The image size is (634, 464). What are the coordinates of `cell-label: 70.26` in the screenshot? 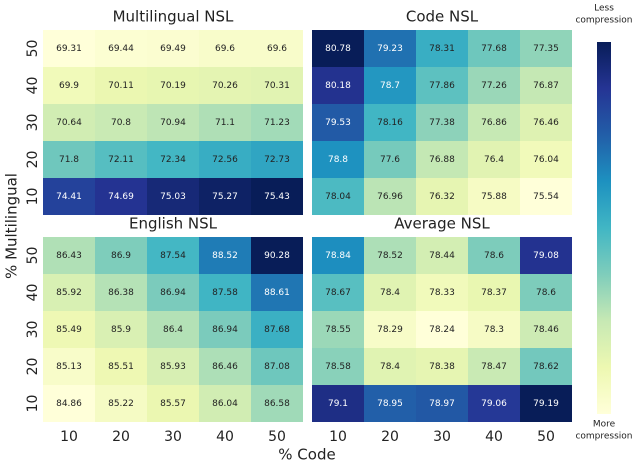 It's located at (225, 86).